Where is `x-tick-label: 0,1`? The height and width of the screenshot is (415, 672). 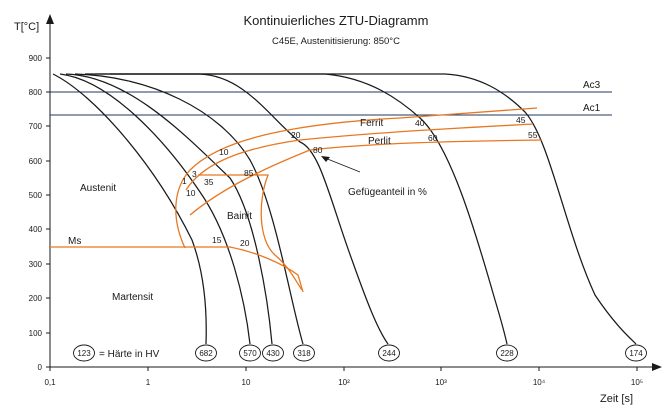
x-tick-label: 0,1 is located at coordinates (50, 382).